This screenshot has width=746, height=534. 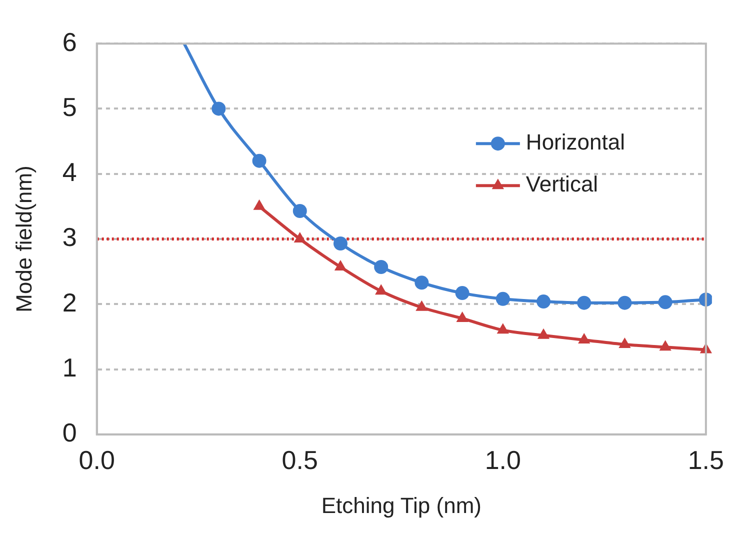 What do you see at coordinates (69, 367) in the screenshot?
I see `y-tick-label: 1` at bounding box center [69, 367].